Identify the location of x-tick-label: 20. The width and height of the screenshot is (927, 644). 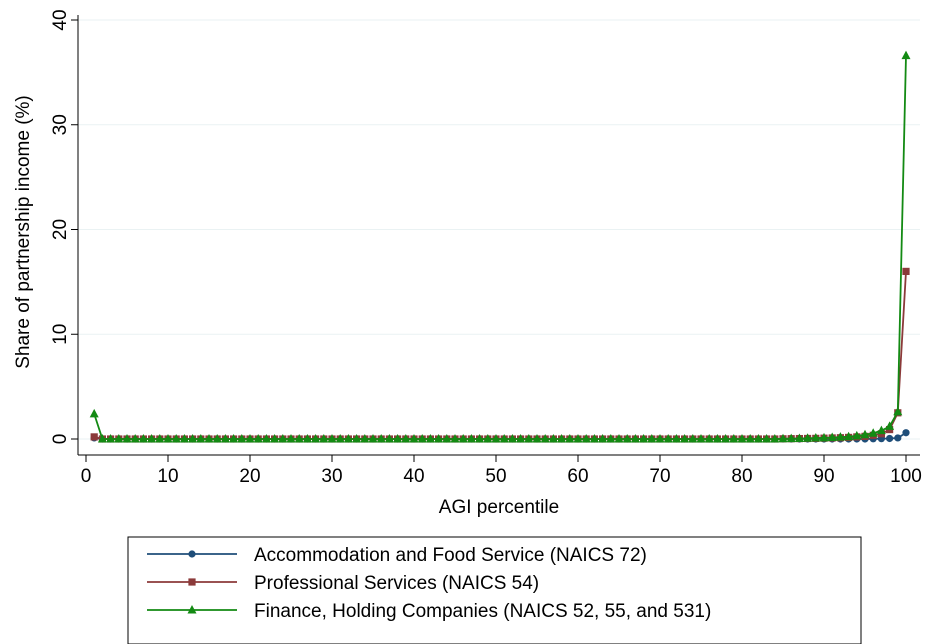
(249, 476).